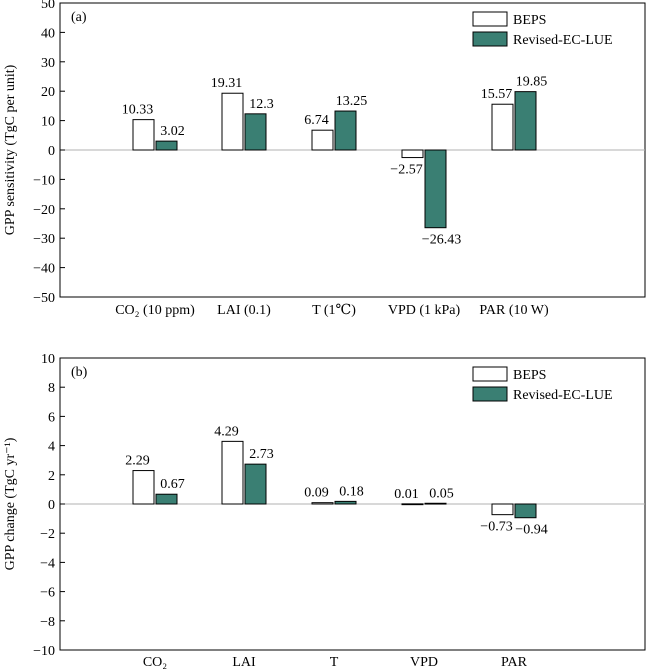  Describe the element at coordinates (79, 372) in the screenshot. I see `panel-label: (b)` at that location.